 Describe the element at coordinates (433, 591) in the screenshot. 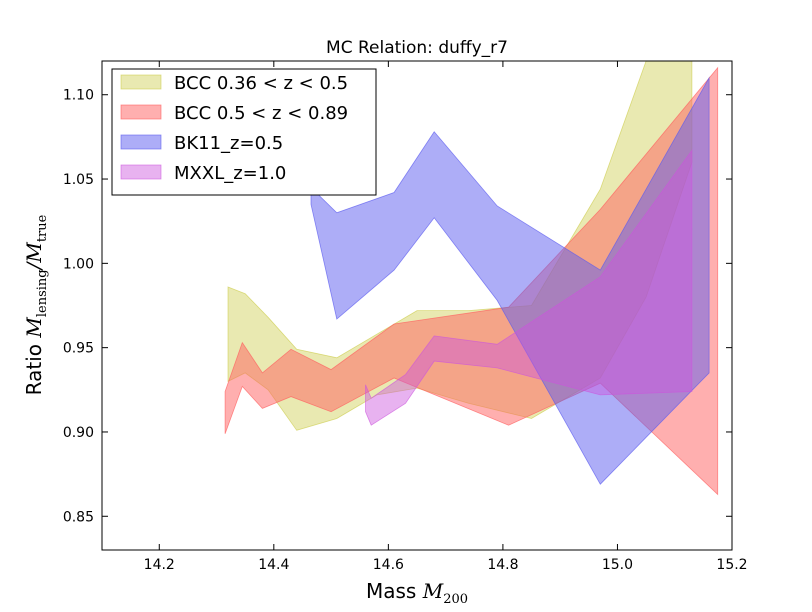

I see `x-axis-label-symbol: M` at that location.